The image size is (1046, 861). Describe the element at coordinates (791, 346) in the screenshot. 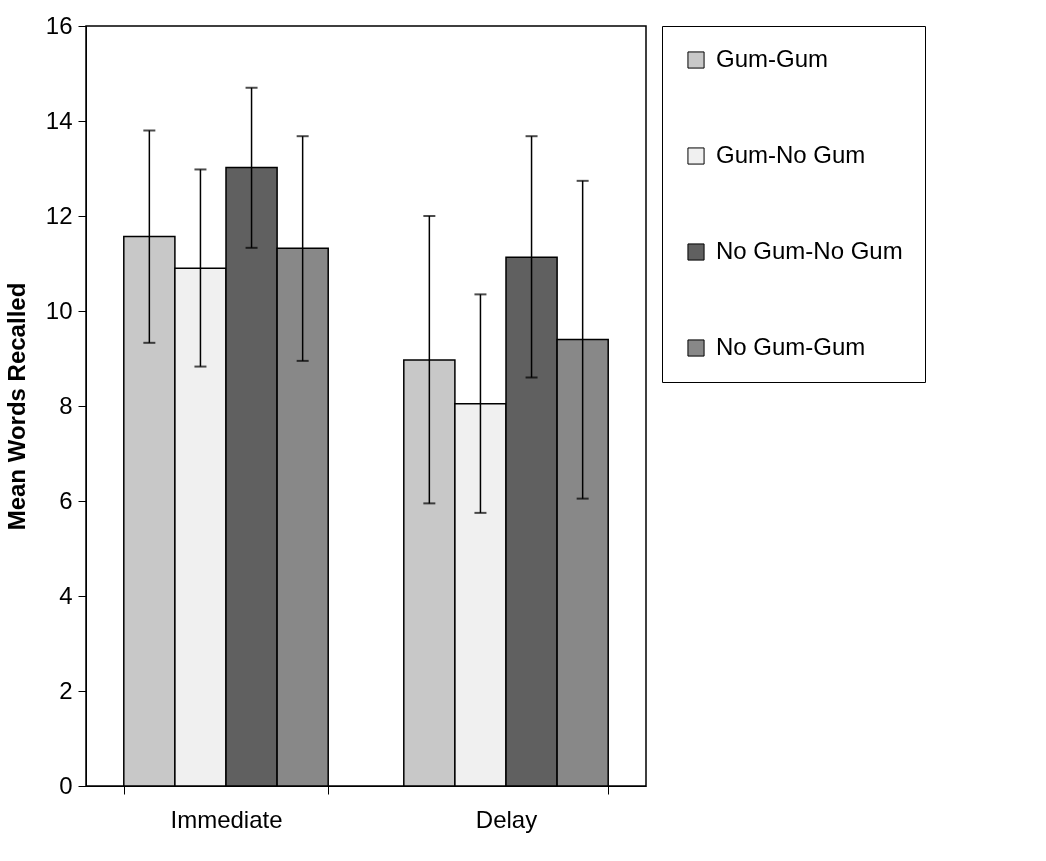

I see `legend-label: No Gum-Gum` at that location.